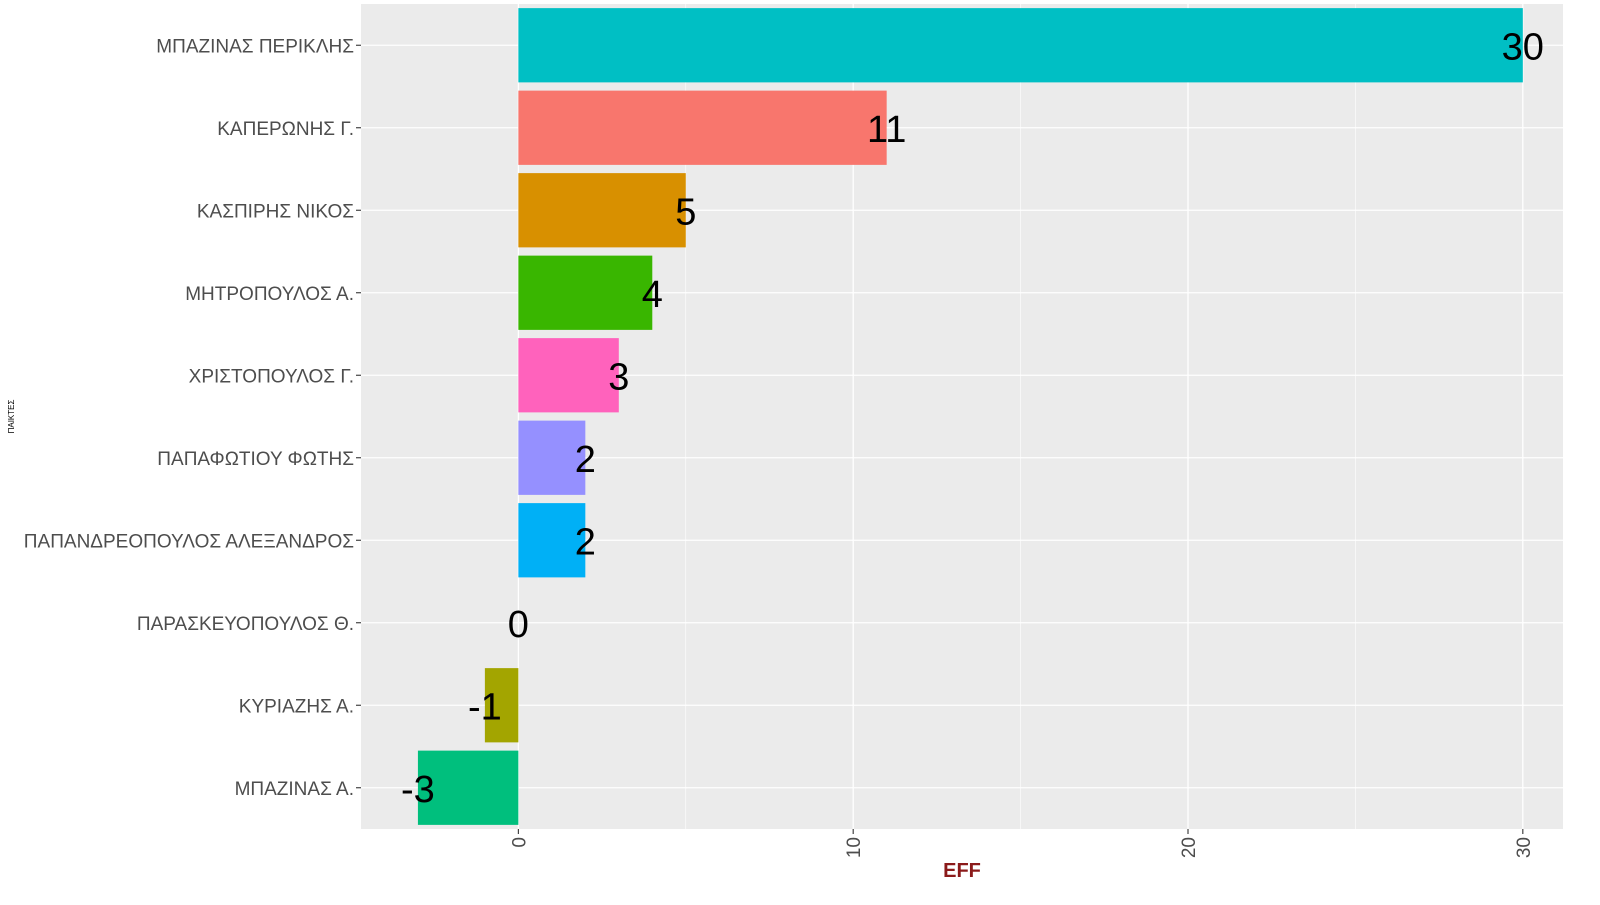 The height and width of the screenshot is (905, 1600). I want to click on data-label: 11, so click(886, 130).